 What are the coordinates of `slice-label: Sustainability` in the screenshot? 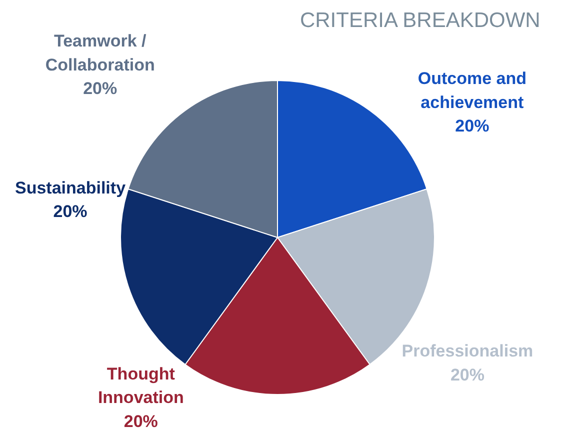 It's located at (70, 188).